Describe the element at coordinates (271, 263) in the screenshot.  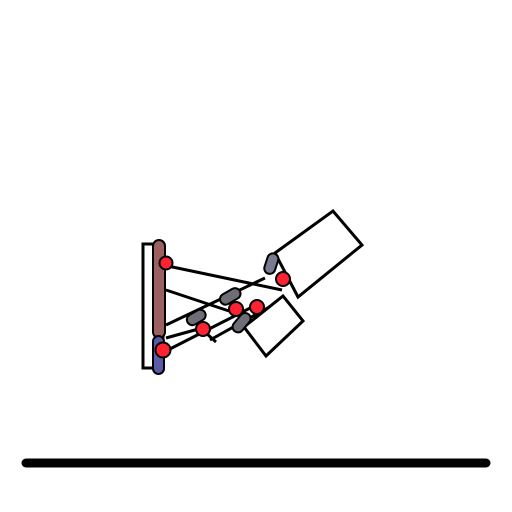
I see `actuator-top` at that location.